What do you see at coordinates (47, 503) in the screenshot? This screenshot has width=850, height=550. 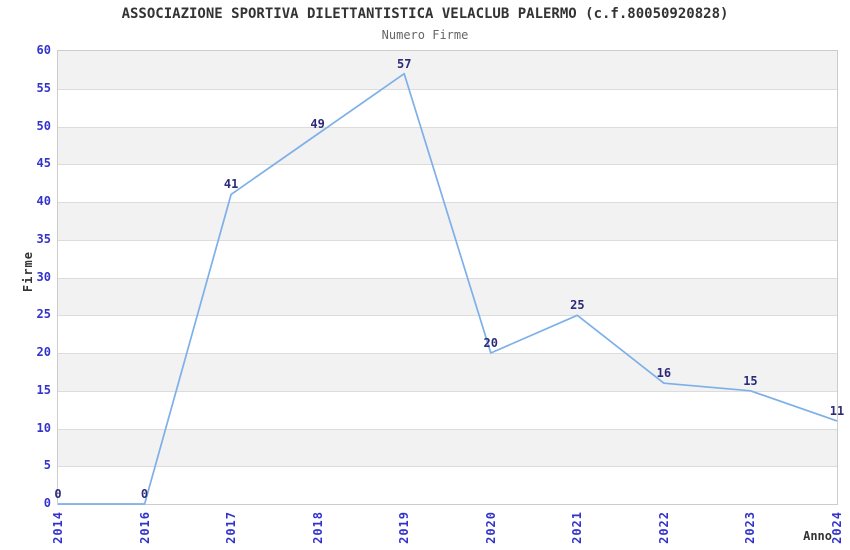 I see `y-tick-label: 0` at bounding box center [47, 503].